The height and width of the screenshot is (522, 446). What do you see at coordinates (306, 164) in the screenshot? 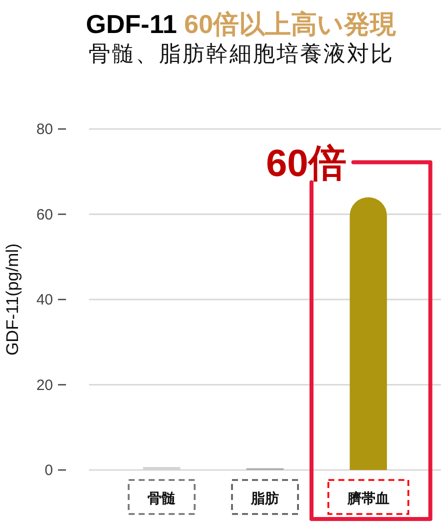
I see `annotation: 60倍` at bounding box center [306, 164].